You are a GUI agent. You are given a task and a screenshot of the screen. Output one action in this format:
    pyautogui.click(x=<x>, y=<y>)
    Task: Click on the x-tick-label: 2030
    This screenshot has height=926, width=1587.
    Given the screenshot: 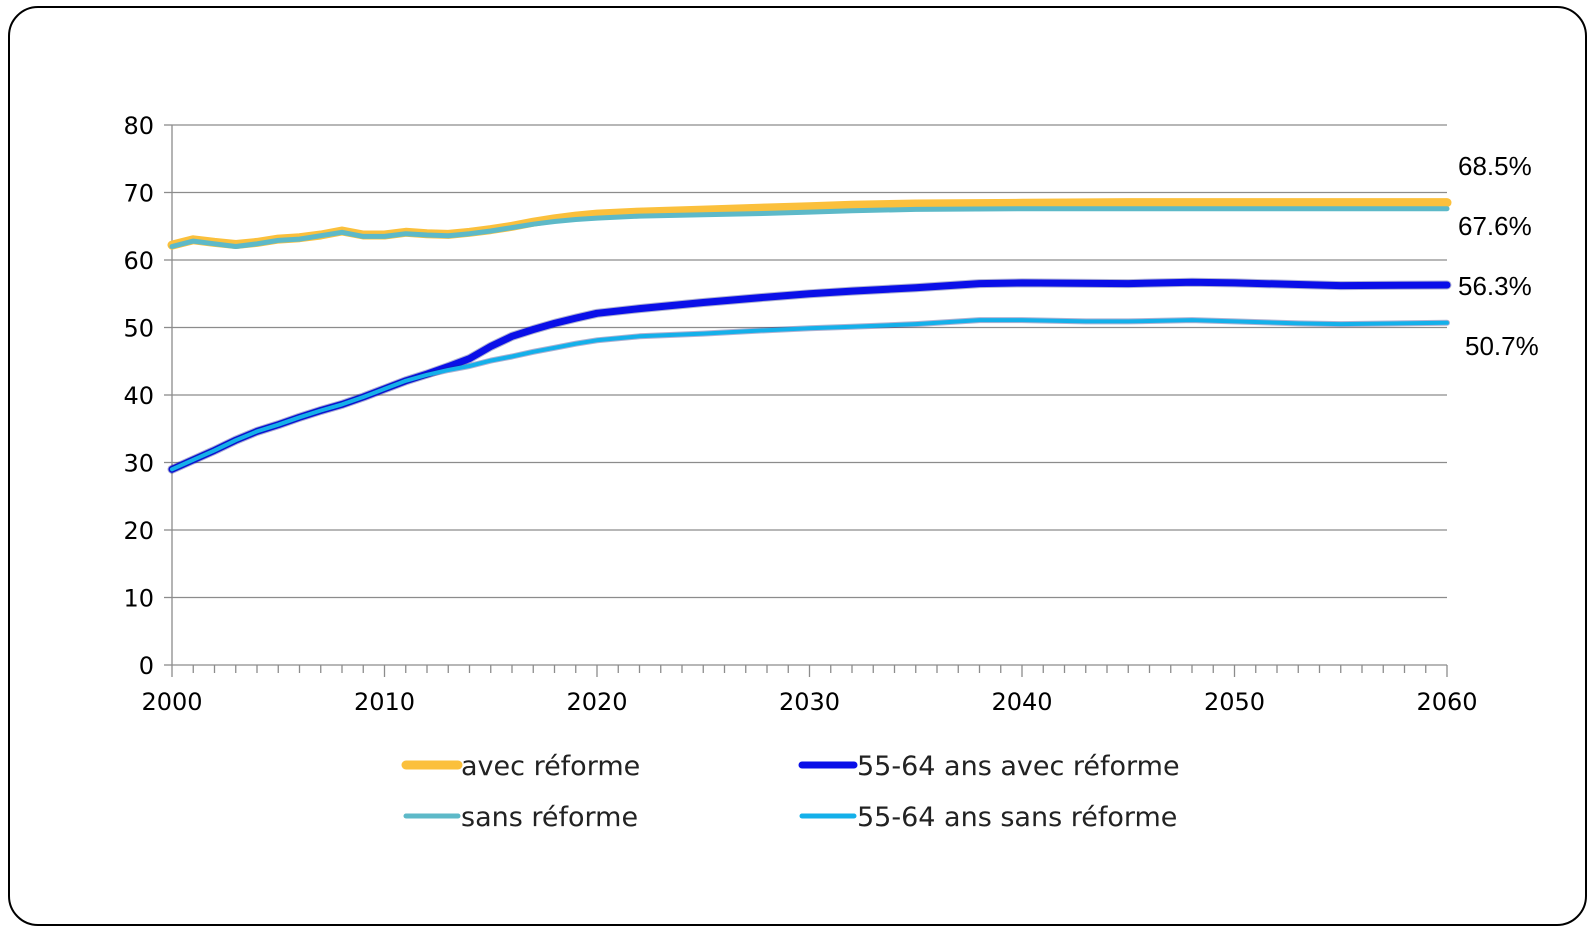 What is the action you would take?
    pyautogui.click(x=809, y=702)
    